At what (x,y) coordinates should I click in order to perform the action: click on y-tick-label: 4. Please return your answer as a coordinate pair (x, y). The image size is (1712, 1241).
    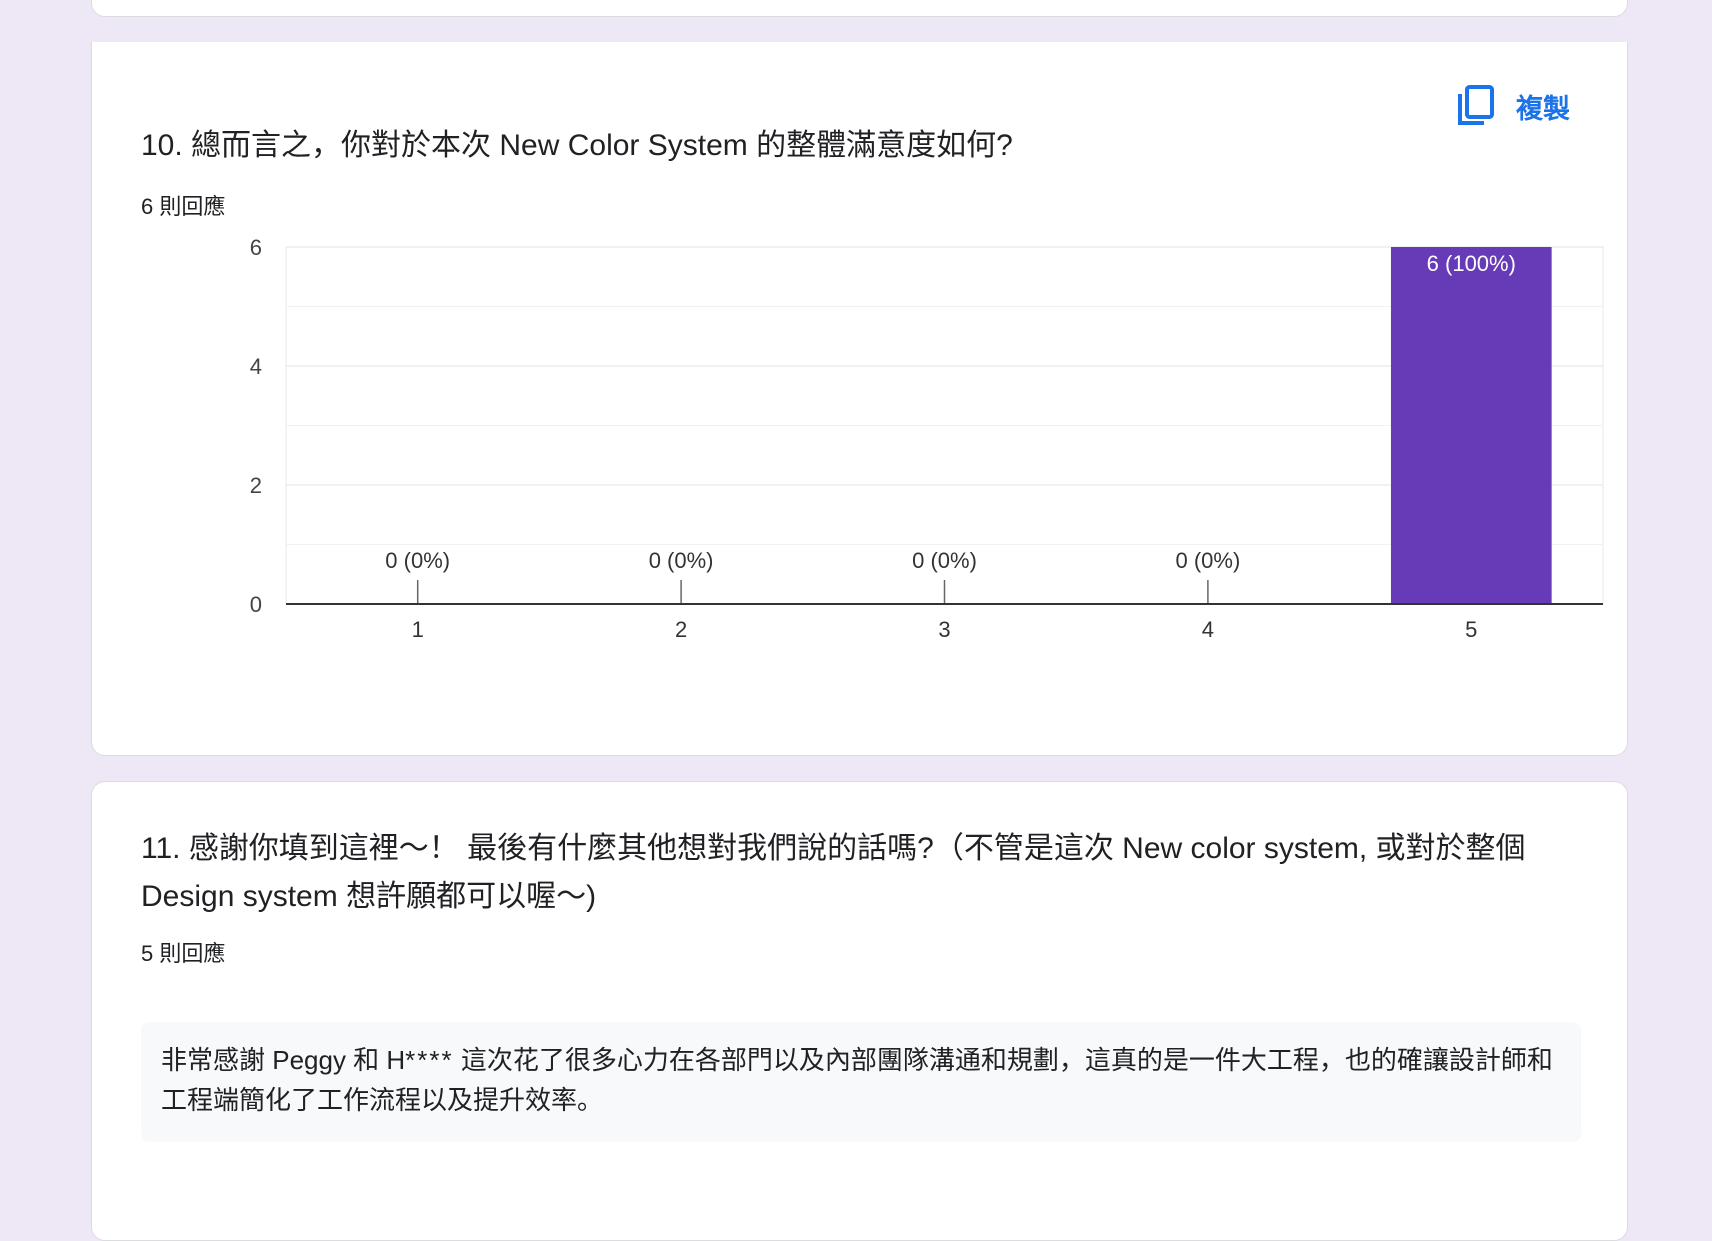
    Looking at the image, I should click on (256, 366).